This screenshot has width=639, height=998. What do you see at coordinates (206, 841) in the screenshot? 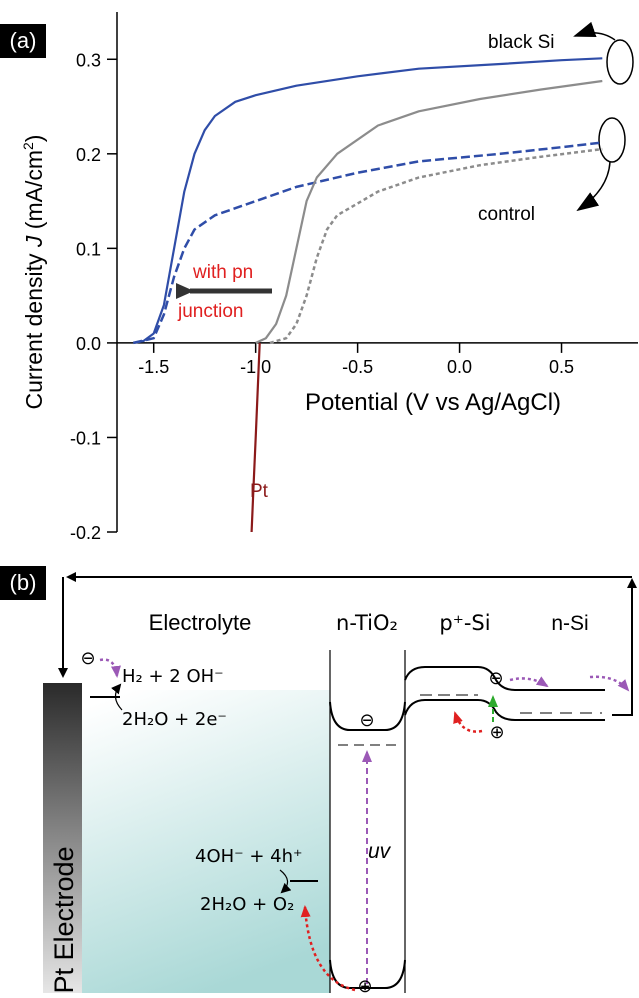
I see `electrolyte-region` at bounding box center [206, 841].